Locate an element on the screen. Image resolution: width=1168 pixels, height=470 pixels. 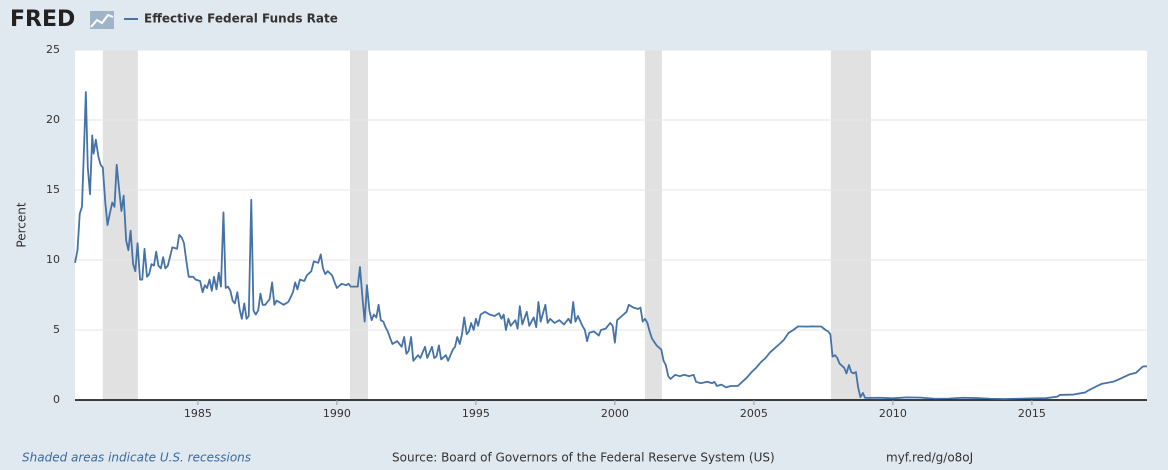
x-tick-label: 2000 is located at coordinates (615, 413).